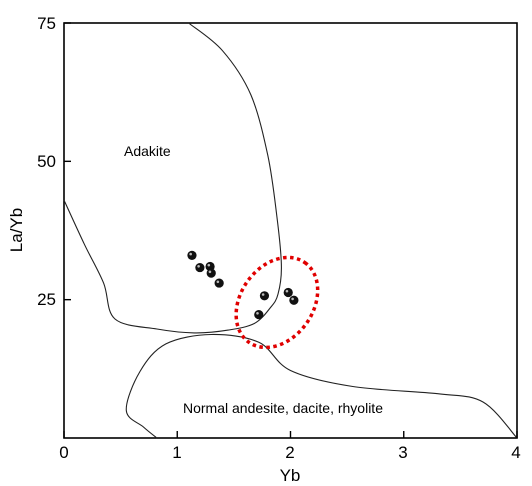  I want to click on region-label-adakite: Adakite, so click(147, 151).